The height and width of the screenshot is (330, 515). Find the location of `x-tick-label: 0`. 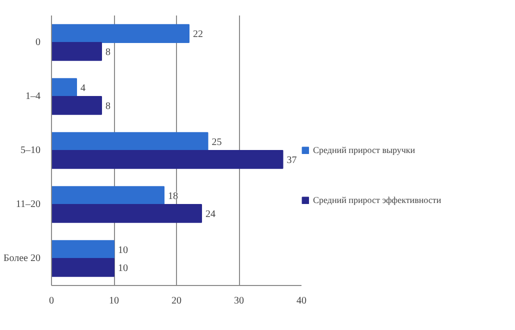

x-tick-label: 0 is located at coordinates (51, 301).